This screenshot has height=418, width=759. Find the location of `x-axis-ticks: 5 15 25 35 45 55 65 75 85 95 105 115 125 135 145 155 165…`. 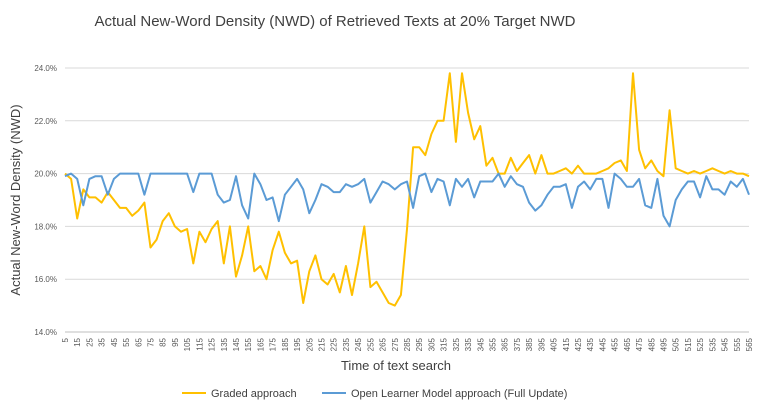

x-axis-ticks: 5 15 25 35 45 55 65 75 85 95 105 115 125 135 145 155 165… is located at coordinates (407, 344).